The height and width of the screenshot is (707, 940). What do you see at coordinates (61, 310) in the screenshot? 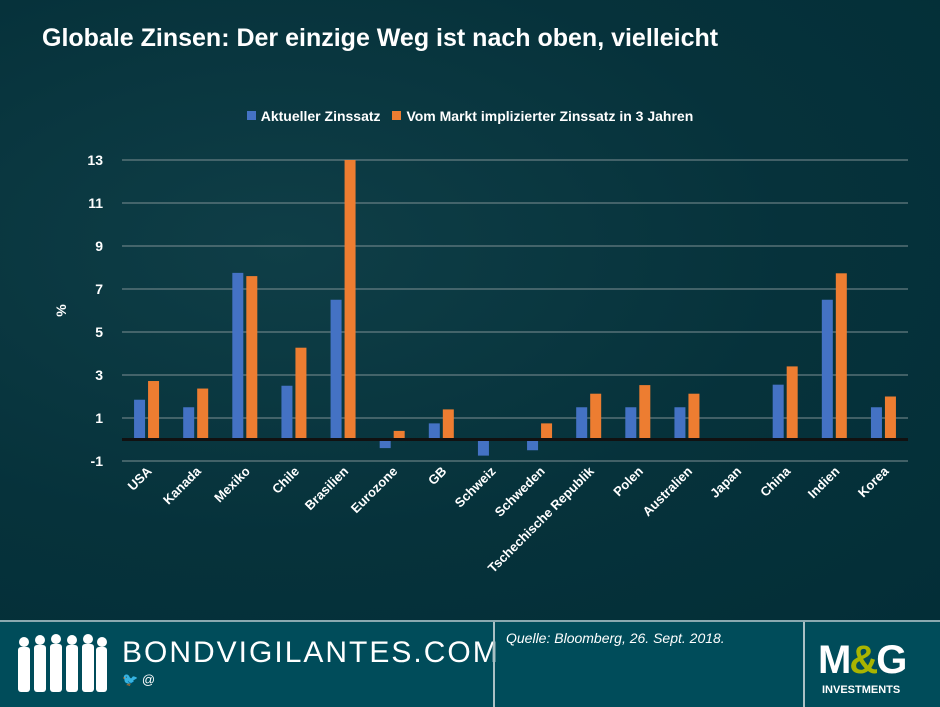
I see `y-axis-label: %` at bounding box center [61, 310].